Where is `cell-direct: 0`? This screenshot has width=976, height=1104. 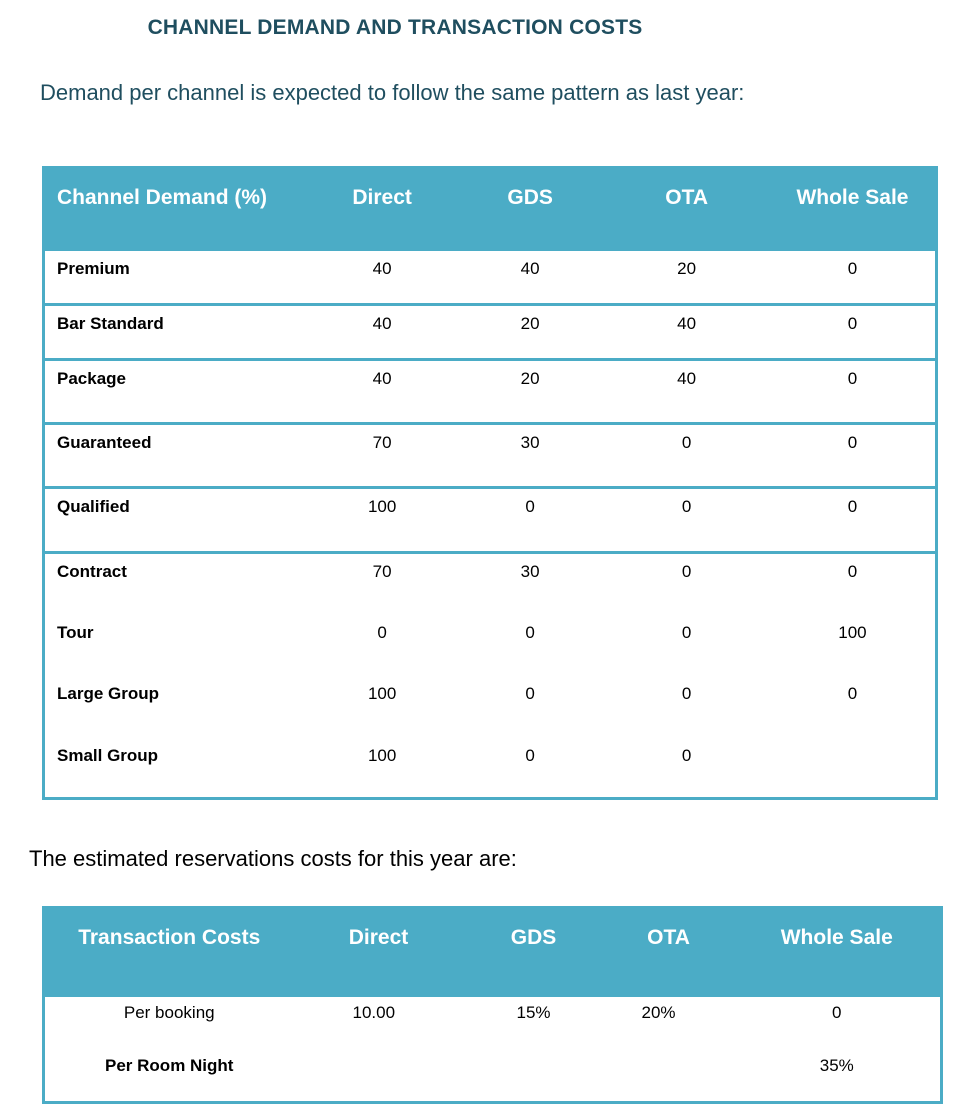 cell-direct: 0 is located at coordinates (382, 632).